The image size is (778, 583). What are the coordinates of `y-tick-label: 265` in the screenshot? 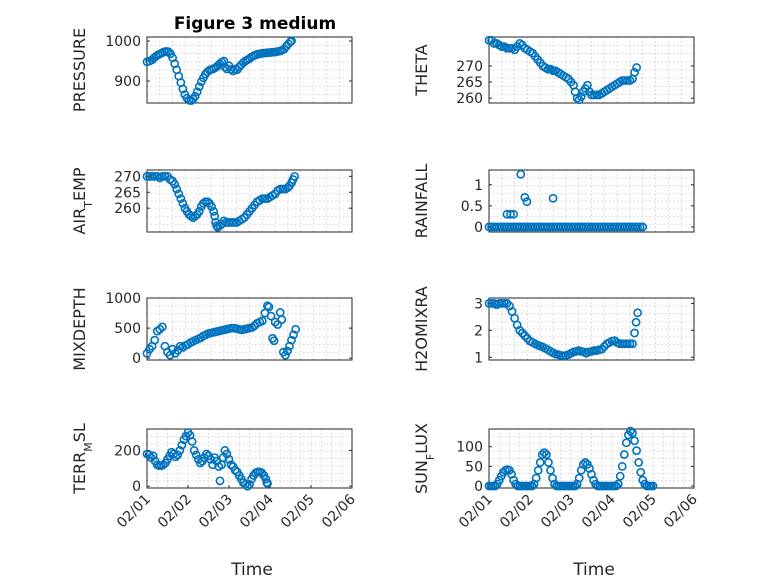 It's located at (469, 83).